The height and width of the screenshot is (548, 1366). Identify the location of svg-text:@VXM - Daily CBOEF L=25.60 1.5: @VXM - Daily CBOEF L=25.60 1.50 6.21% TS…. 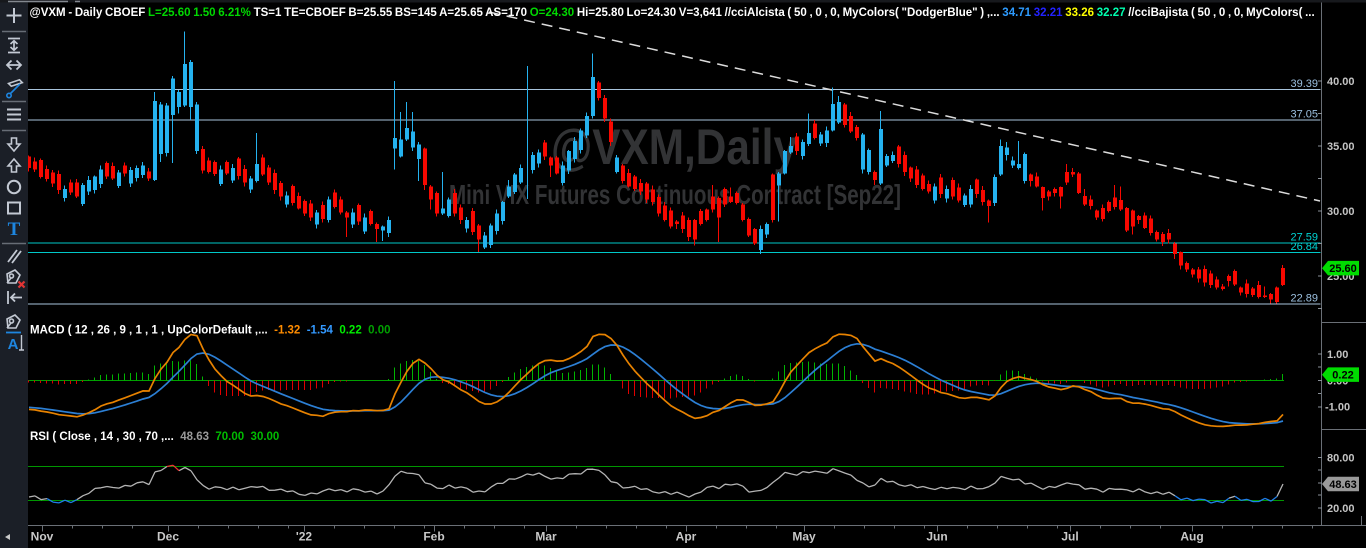
(672, 13).